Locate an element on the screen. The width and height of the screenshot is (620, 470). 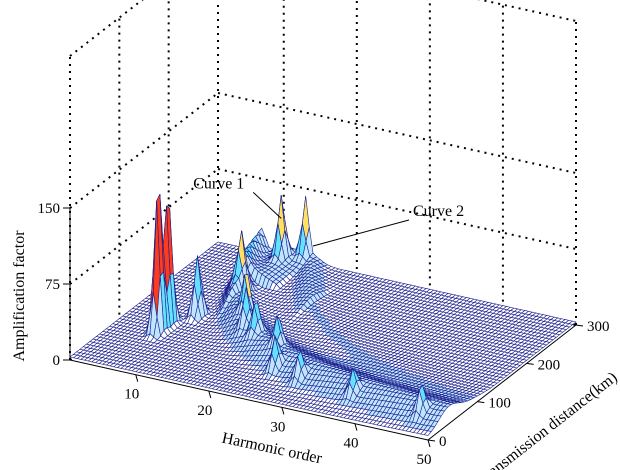
z-axis-label: Amplification factor is located at coordinates (19, 296).